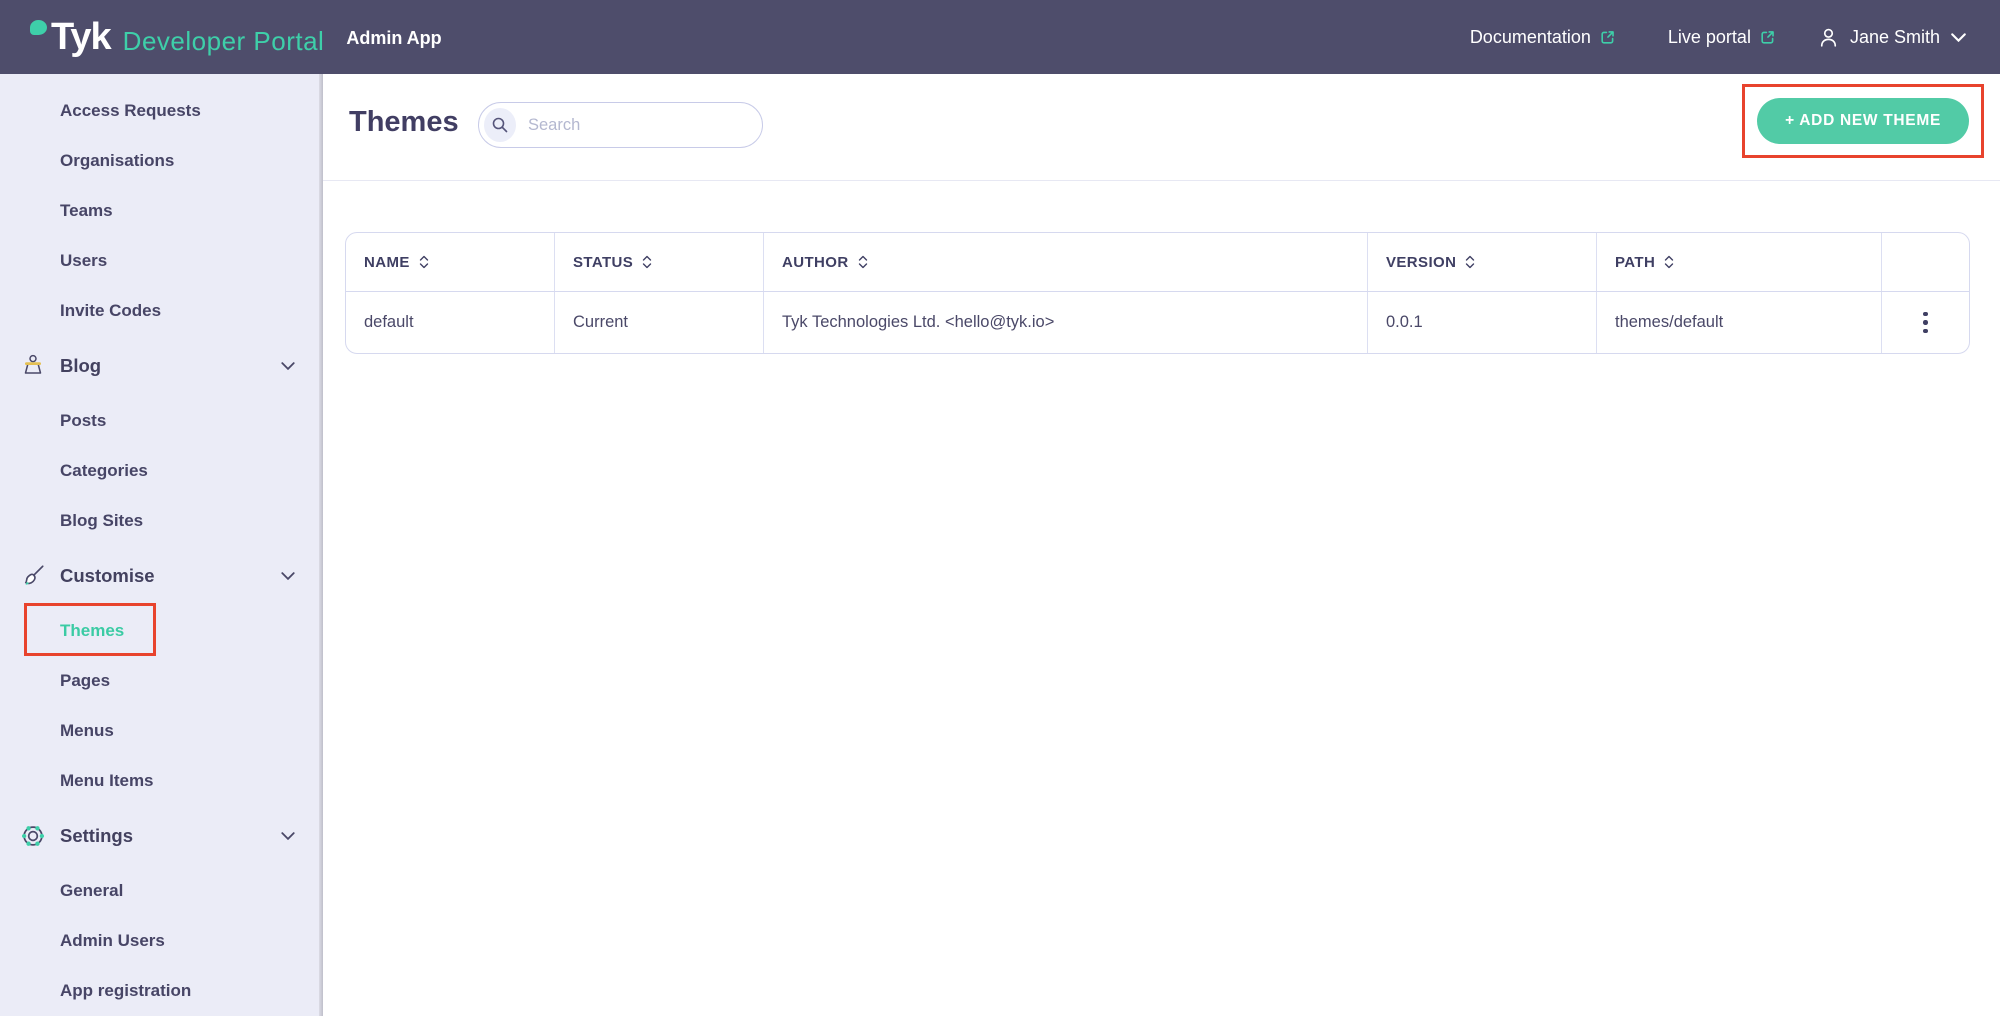  I want to click on gear-icon, so click(33, 836).